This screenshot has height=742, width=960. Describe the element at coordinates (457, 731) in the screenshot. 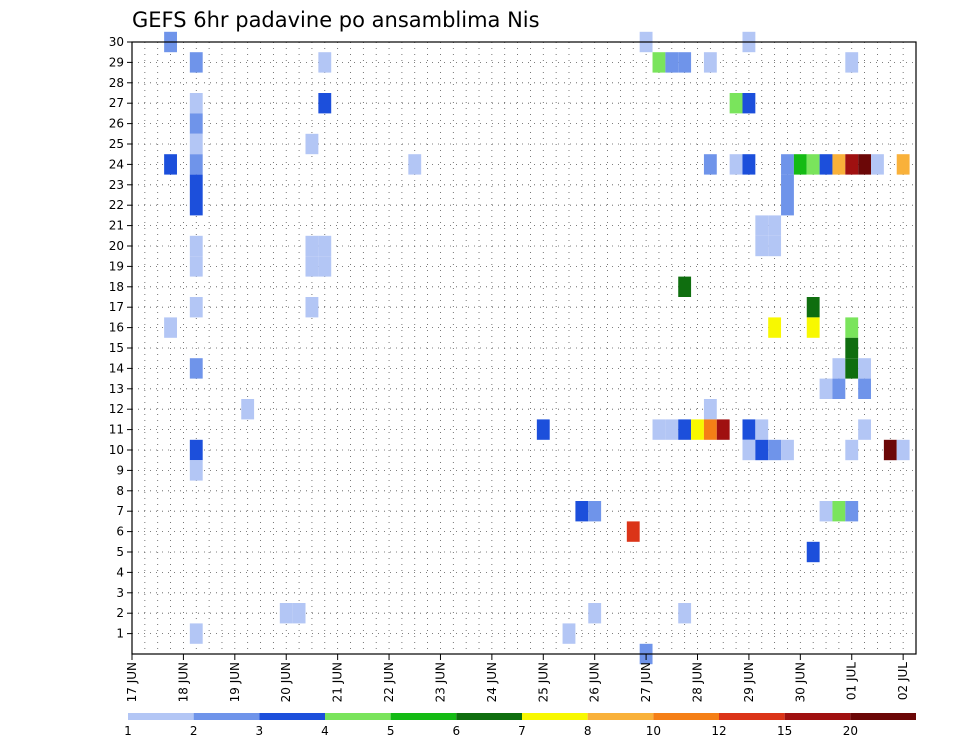

I see `legend-label: 6` at that location.